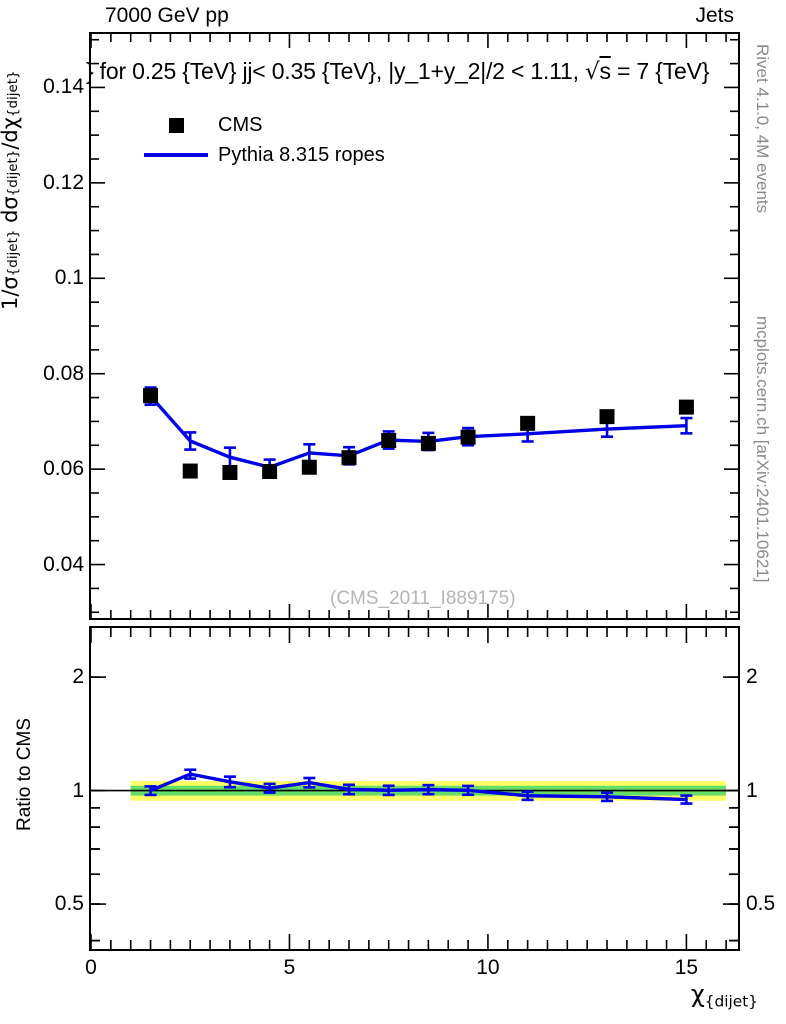 Image resolution: width=786 pixels, height=1024 pixels. Describe the element at coordinates (762, 129) in the screenshot. I see `rivet-version-credit: Rivet 4.1.0, 4M events` at that location.